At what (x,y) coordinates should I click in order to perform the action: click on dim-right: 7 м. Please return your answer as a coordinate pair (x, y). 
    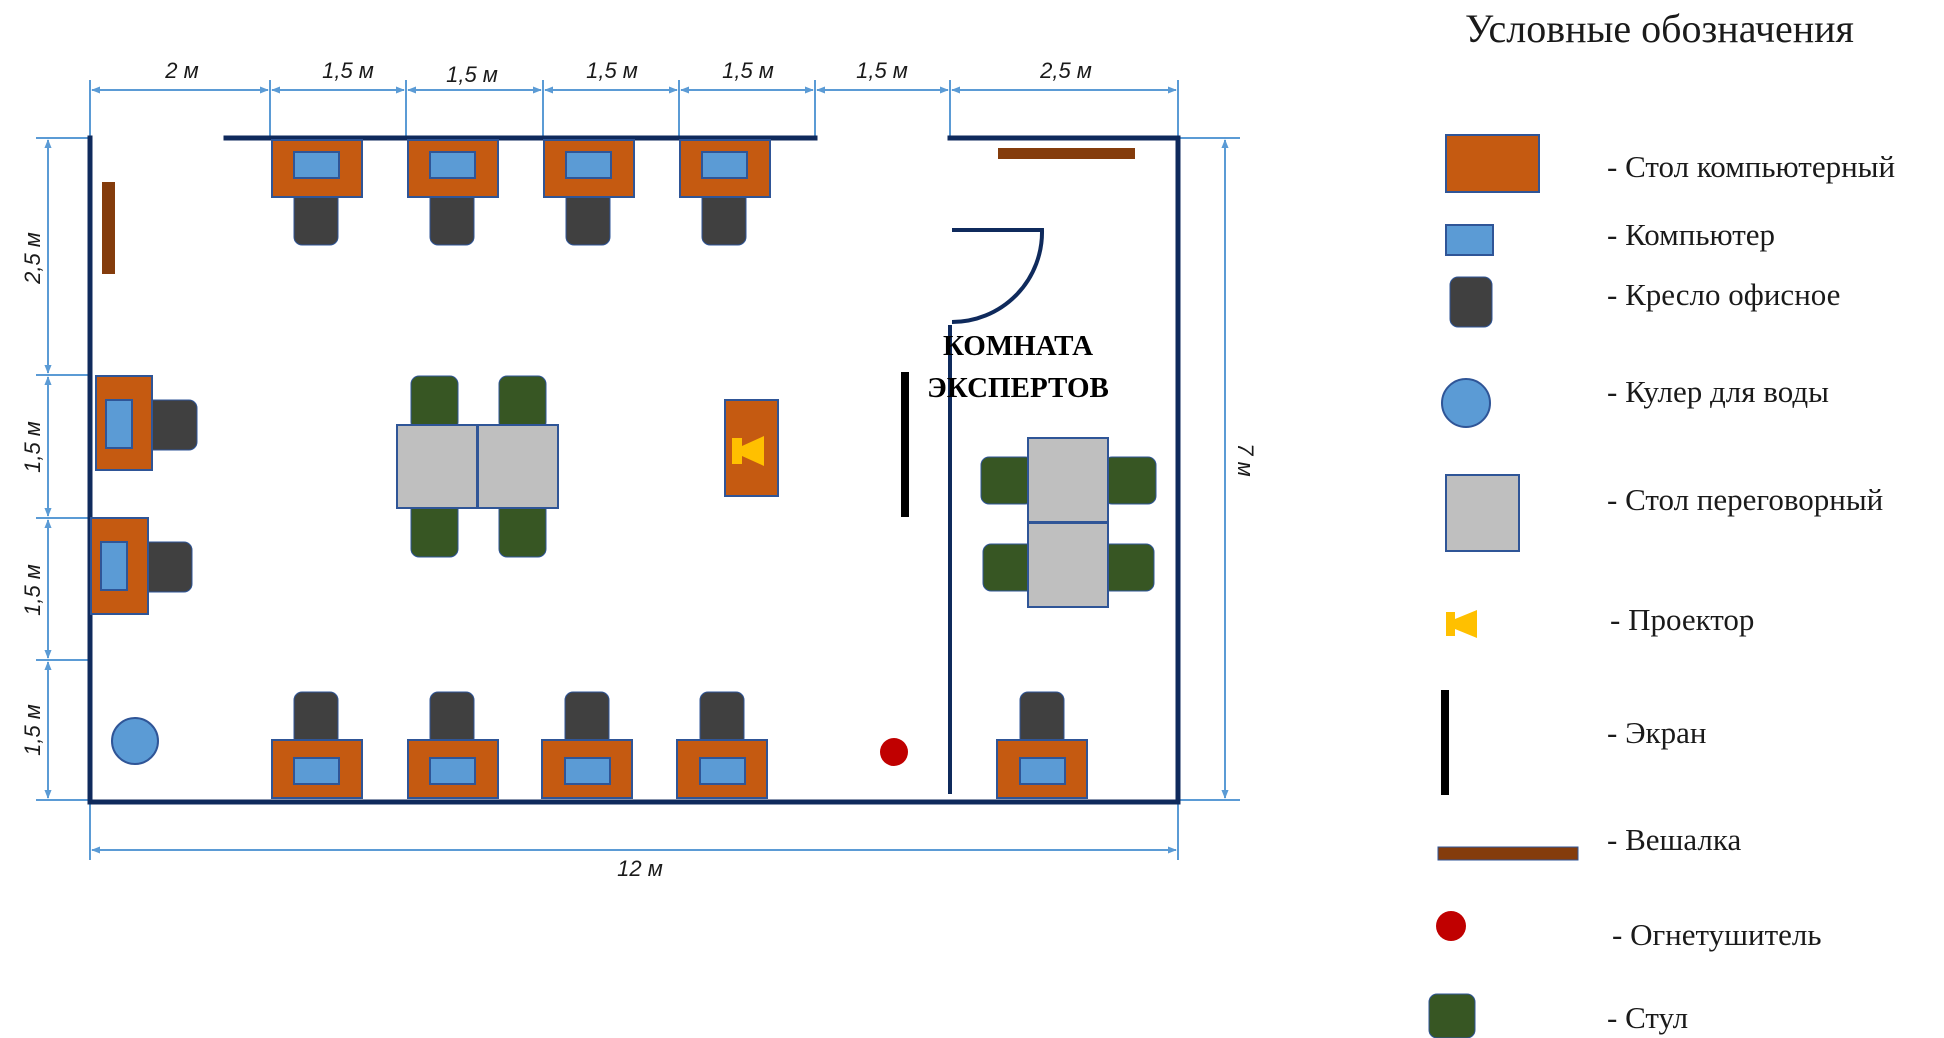
    Looking at the image, I should click on (1245, 459).